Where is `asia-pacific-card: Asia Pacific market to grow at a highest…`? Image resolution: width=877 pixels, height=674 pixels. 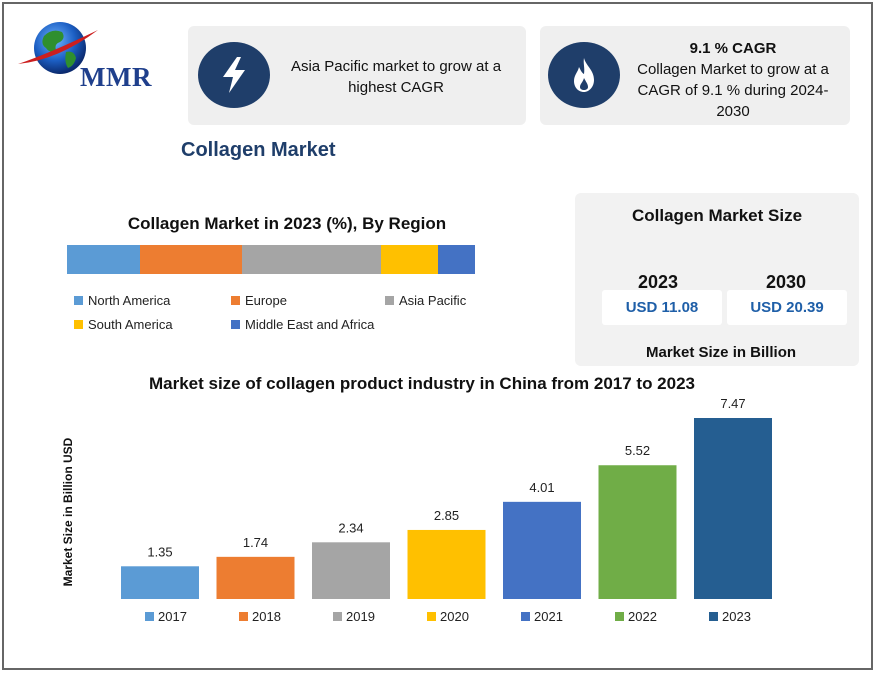
asia-pacific-card: Asia Pacific market to grow at a highest… is located at coordinates (357, 75).